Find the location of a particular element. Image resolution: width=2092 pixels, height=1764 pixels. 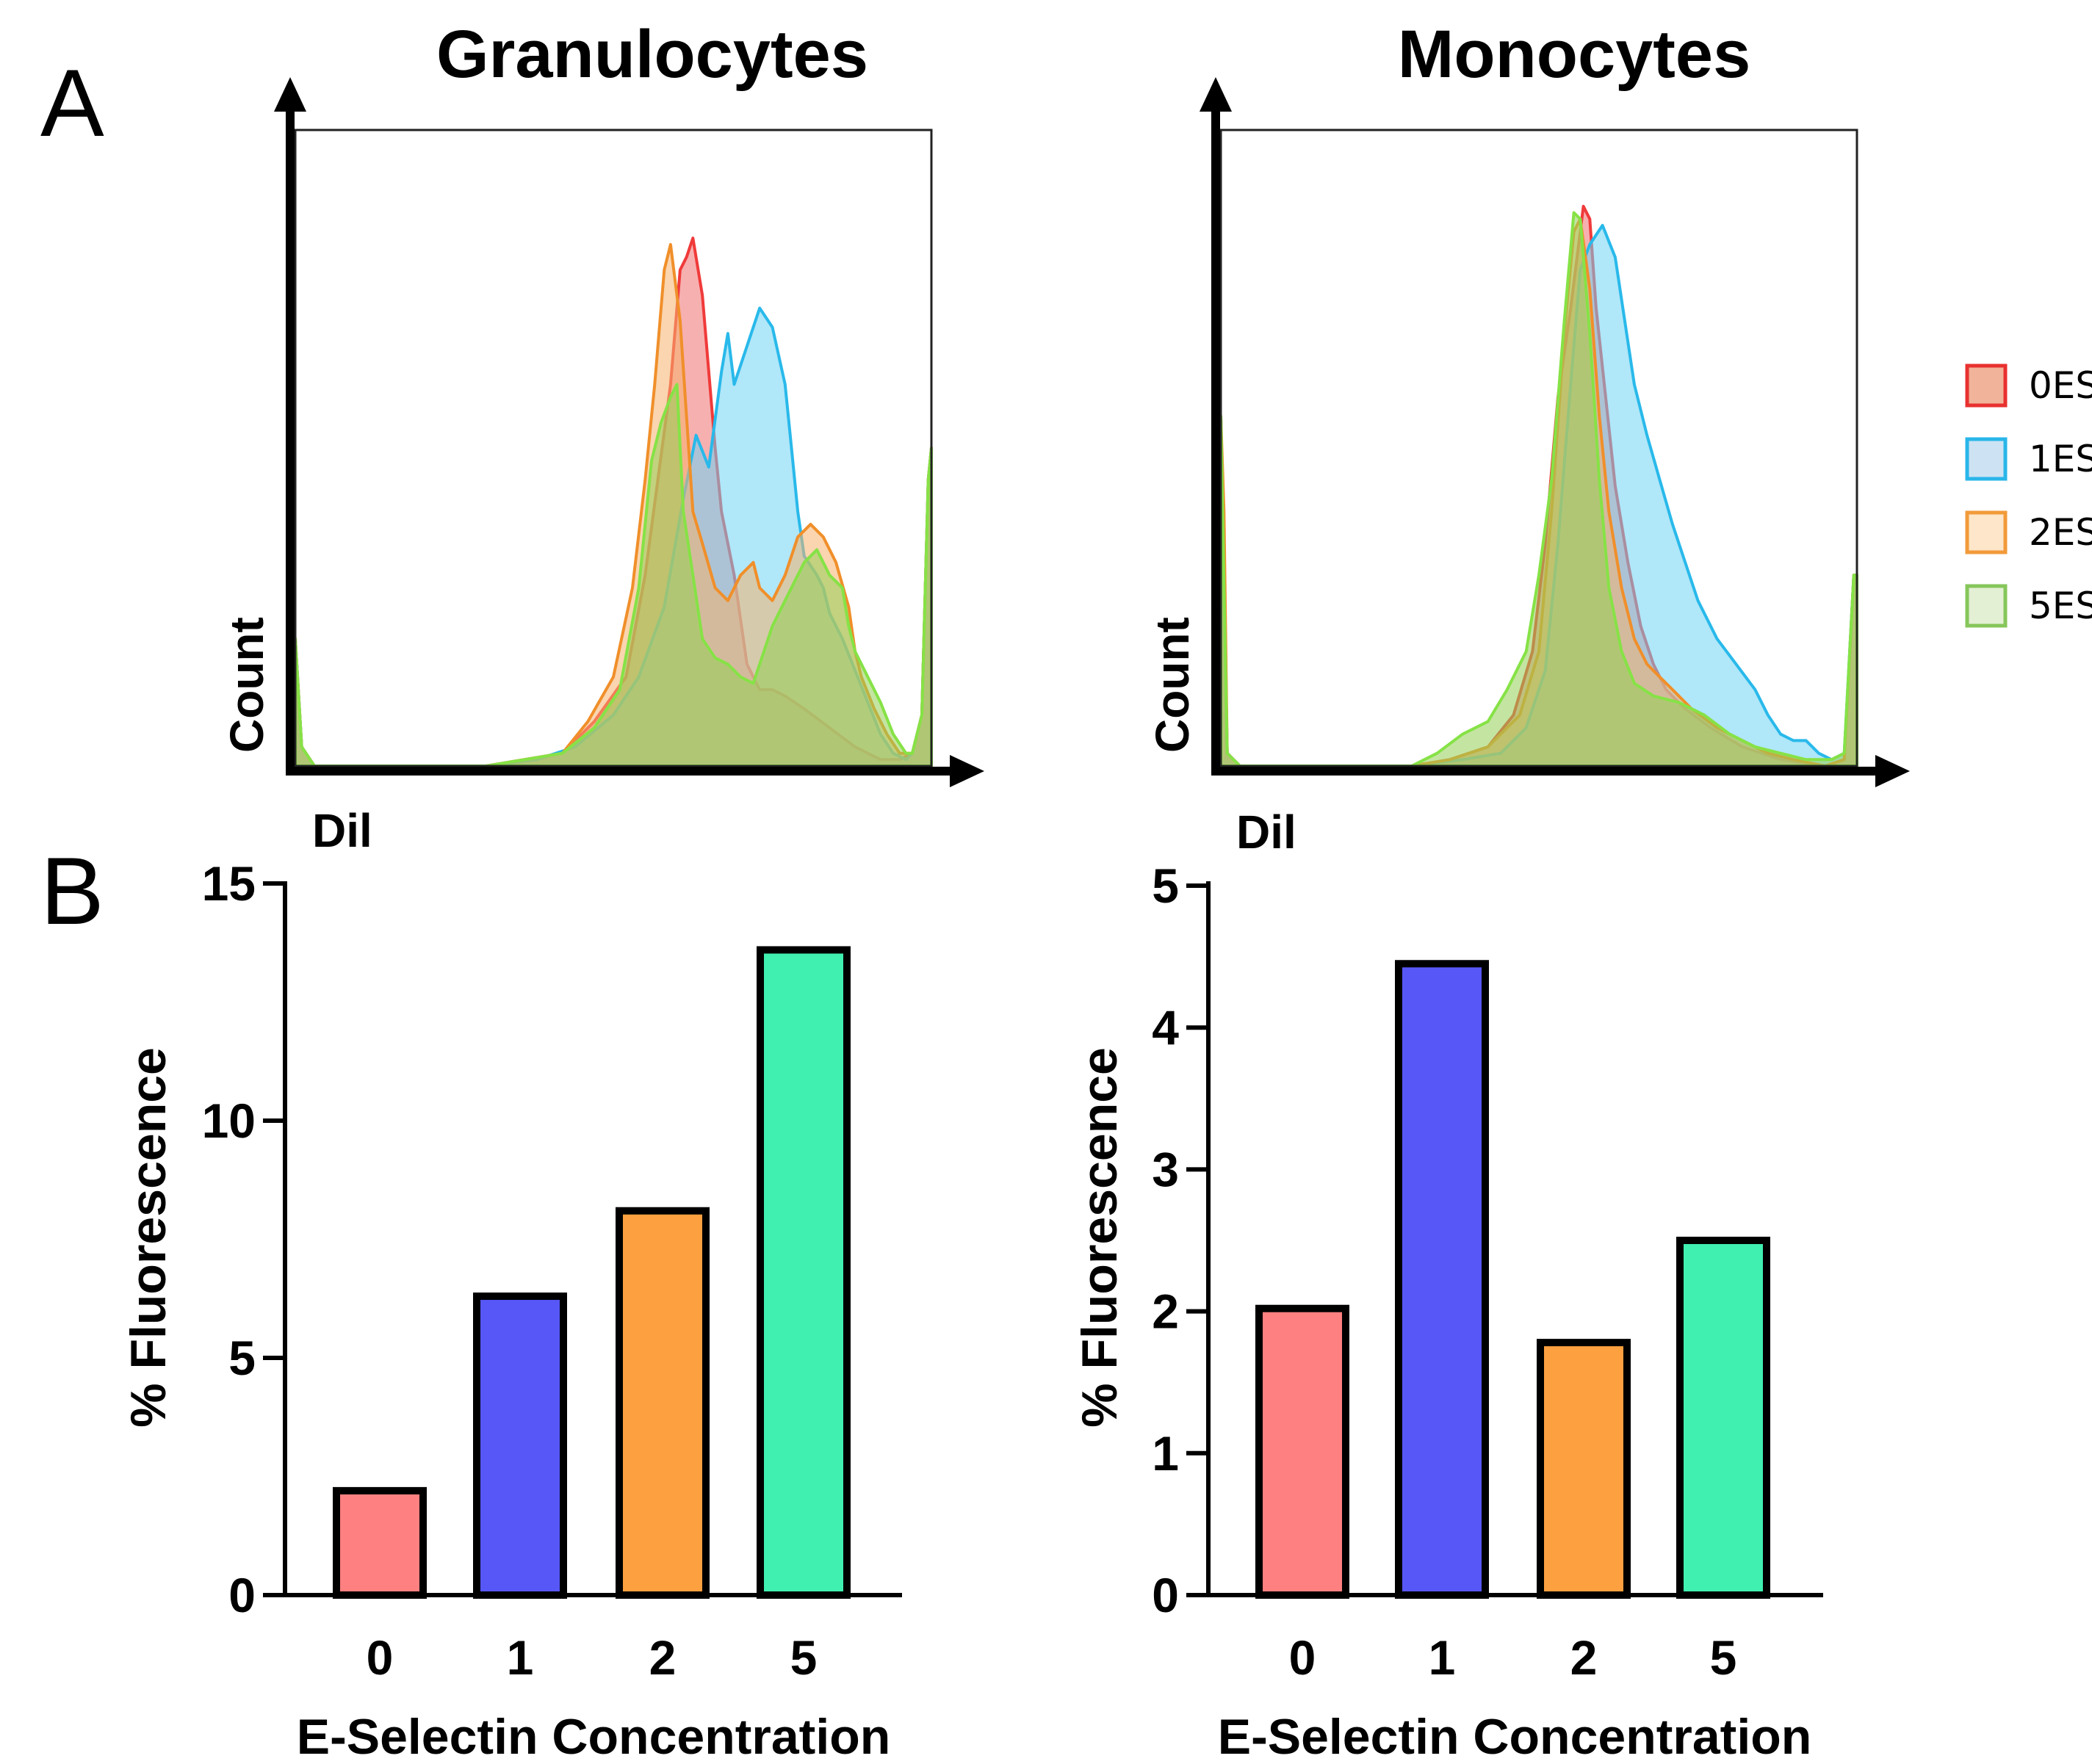

legend-swatch-5es is located at coordinates (1986, 606).